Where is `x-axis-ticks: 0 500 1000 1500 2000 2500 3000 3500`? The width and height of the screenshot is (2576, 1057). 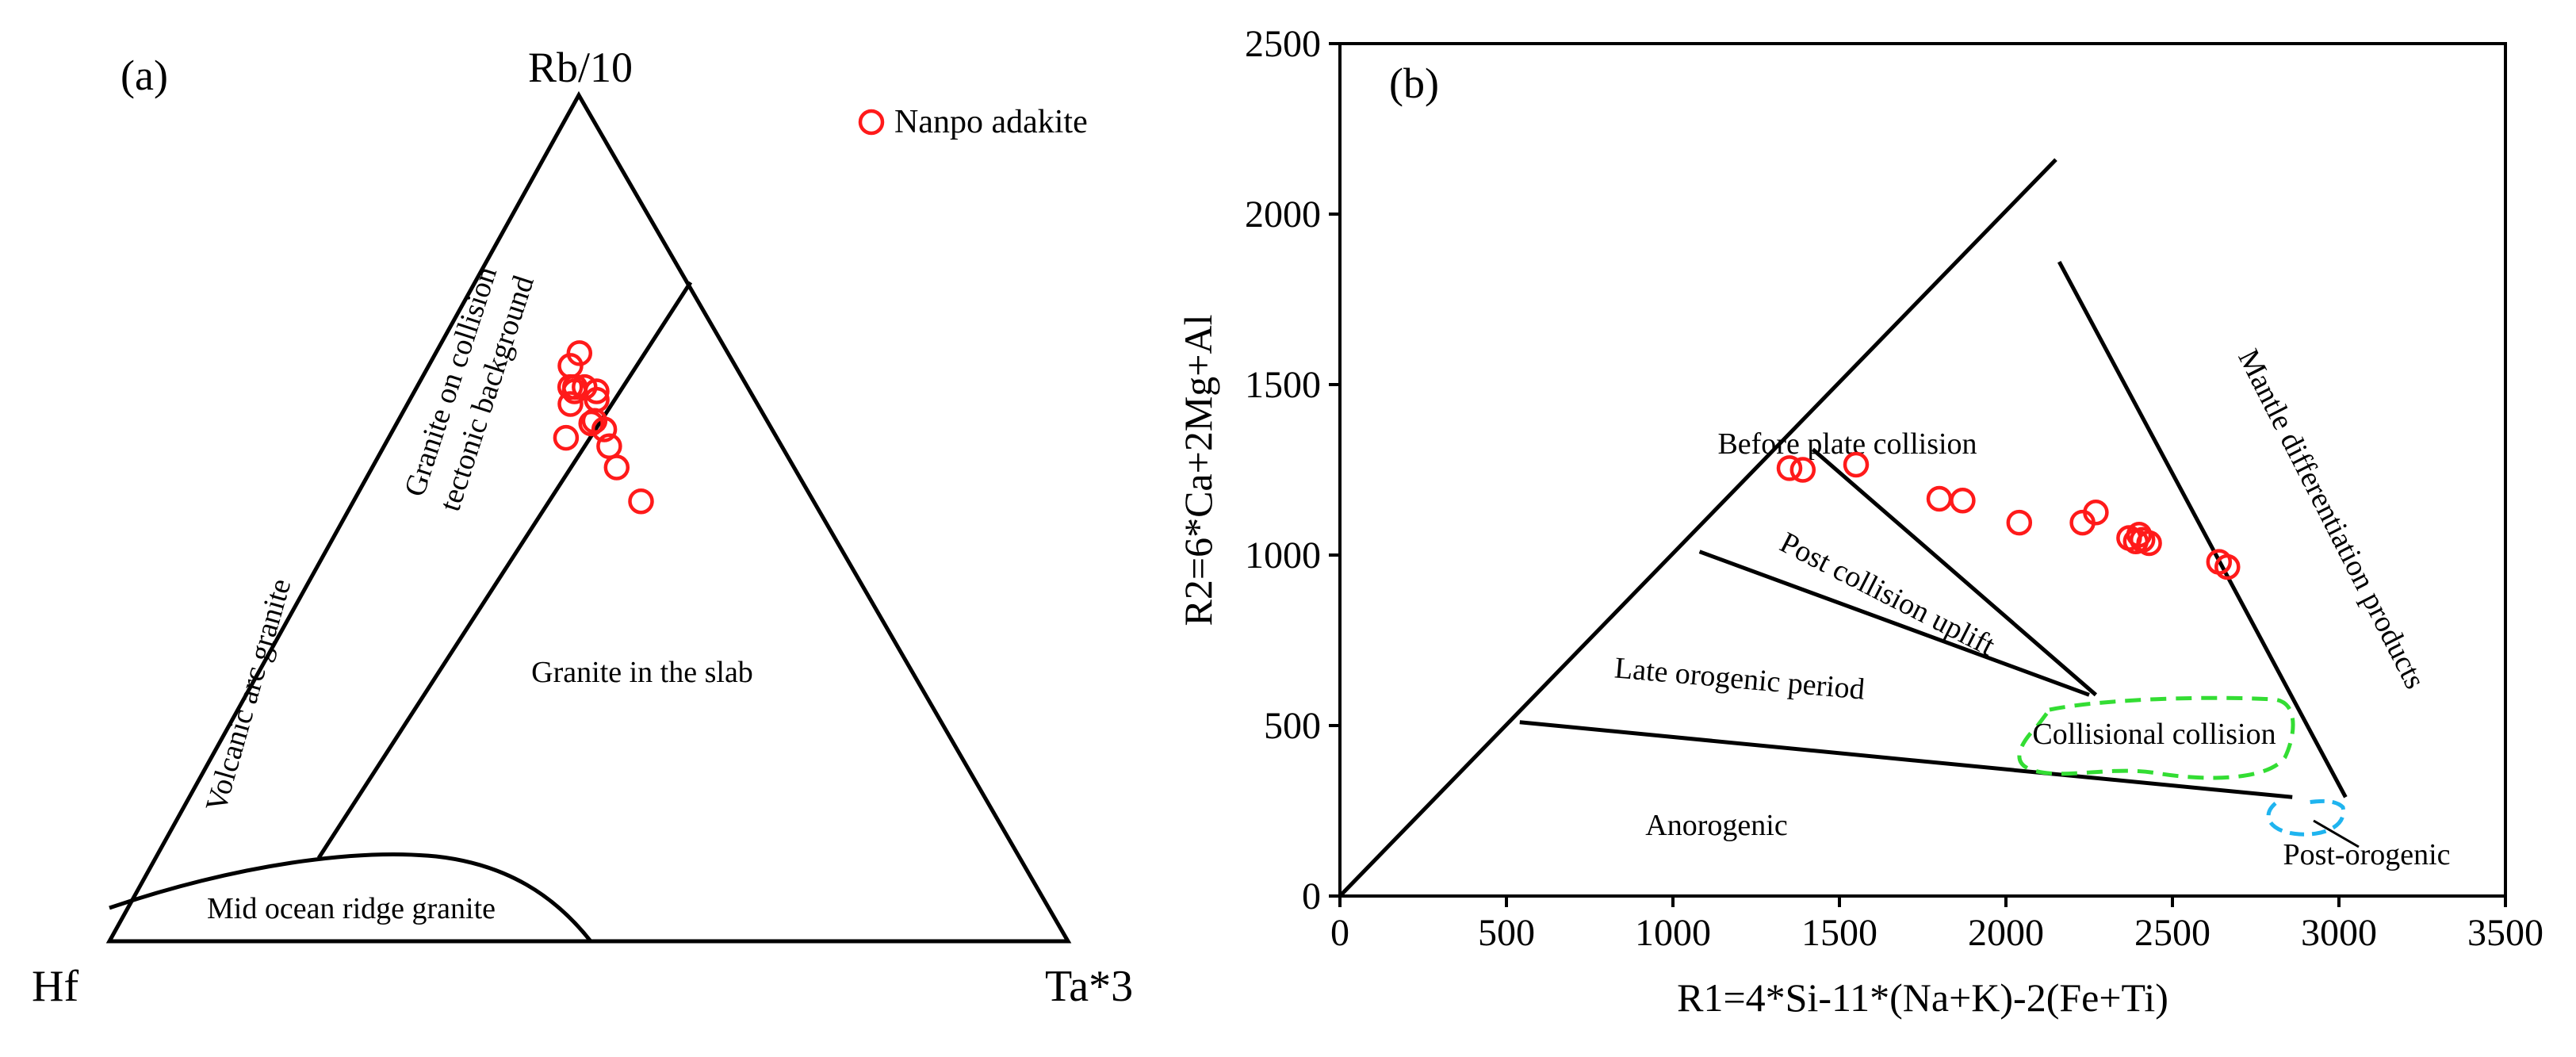
x-axis-ticks: 0 500 1000 1500 2000 2500 3000 3500 is located at coordinates (1936, 925).